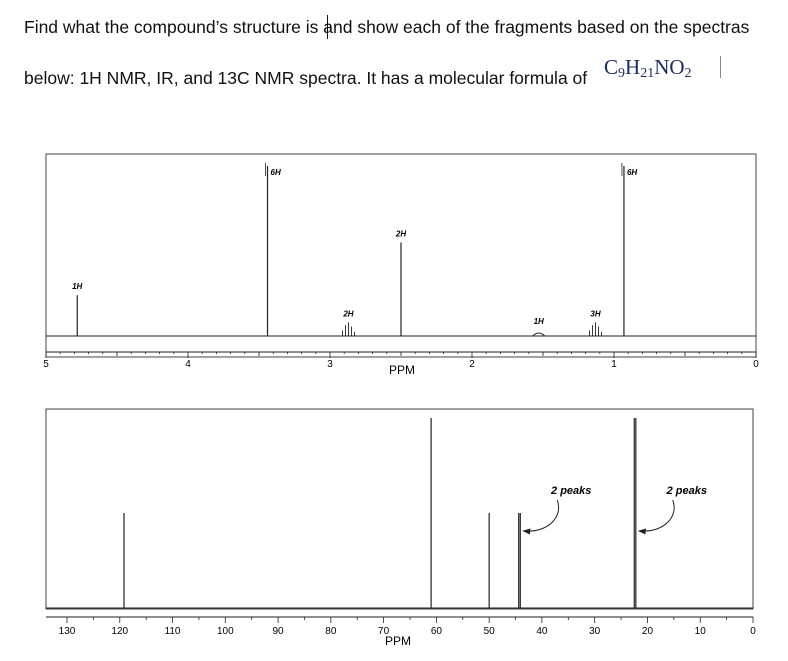 This screenshot has width=788, height=661. I want to click on formula-h: H, so click(633, 67).